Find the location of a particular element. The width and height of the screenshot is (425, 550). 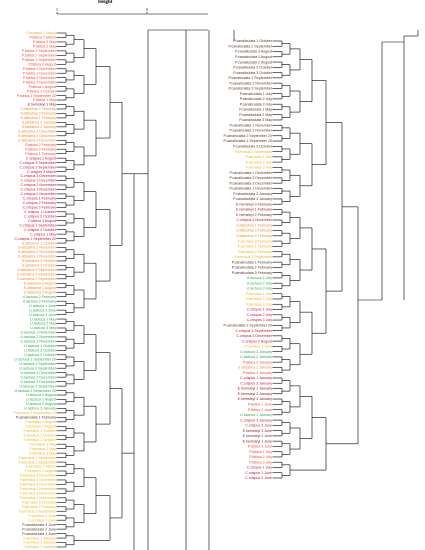

leaf-label: P.canaliculata 2 November is located at coordinates (251, 83).